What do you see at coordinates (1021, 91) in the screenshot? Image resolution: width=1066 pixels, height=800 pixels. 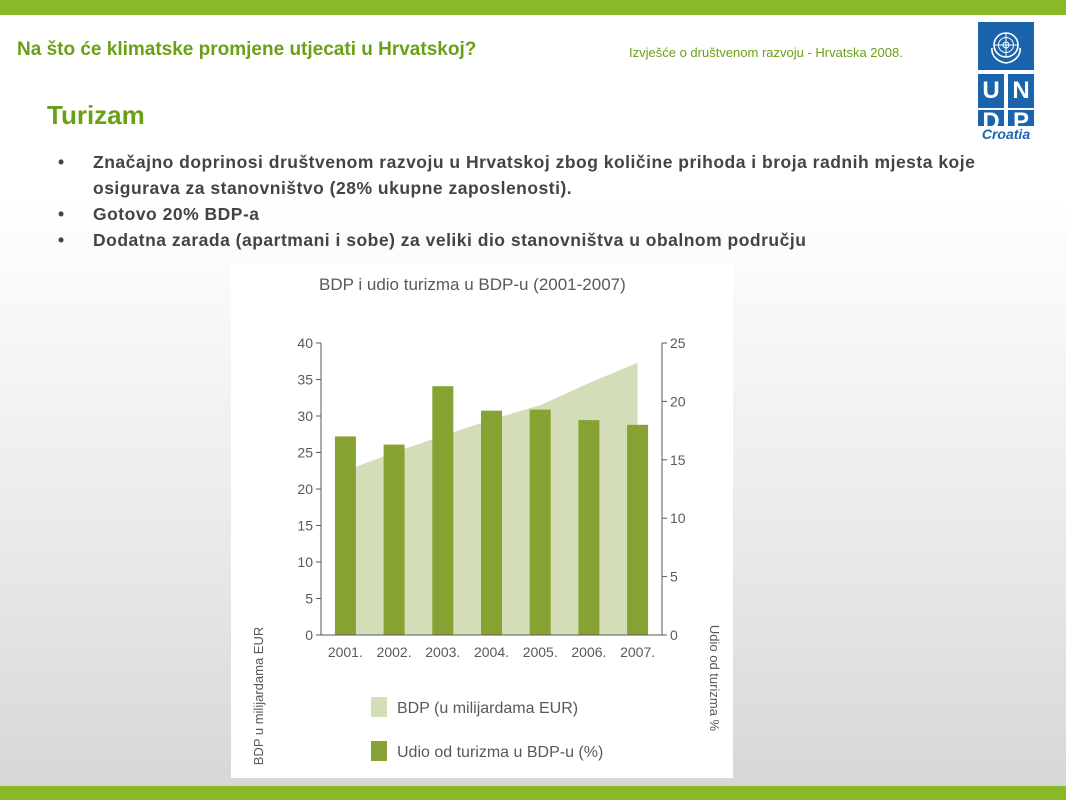 I see `logo-letter-n: N` at bounding box center [1021, 91].